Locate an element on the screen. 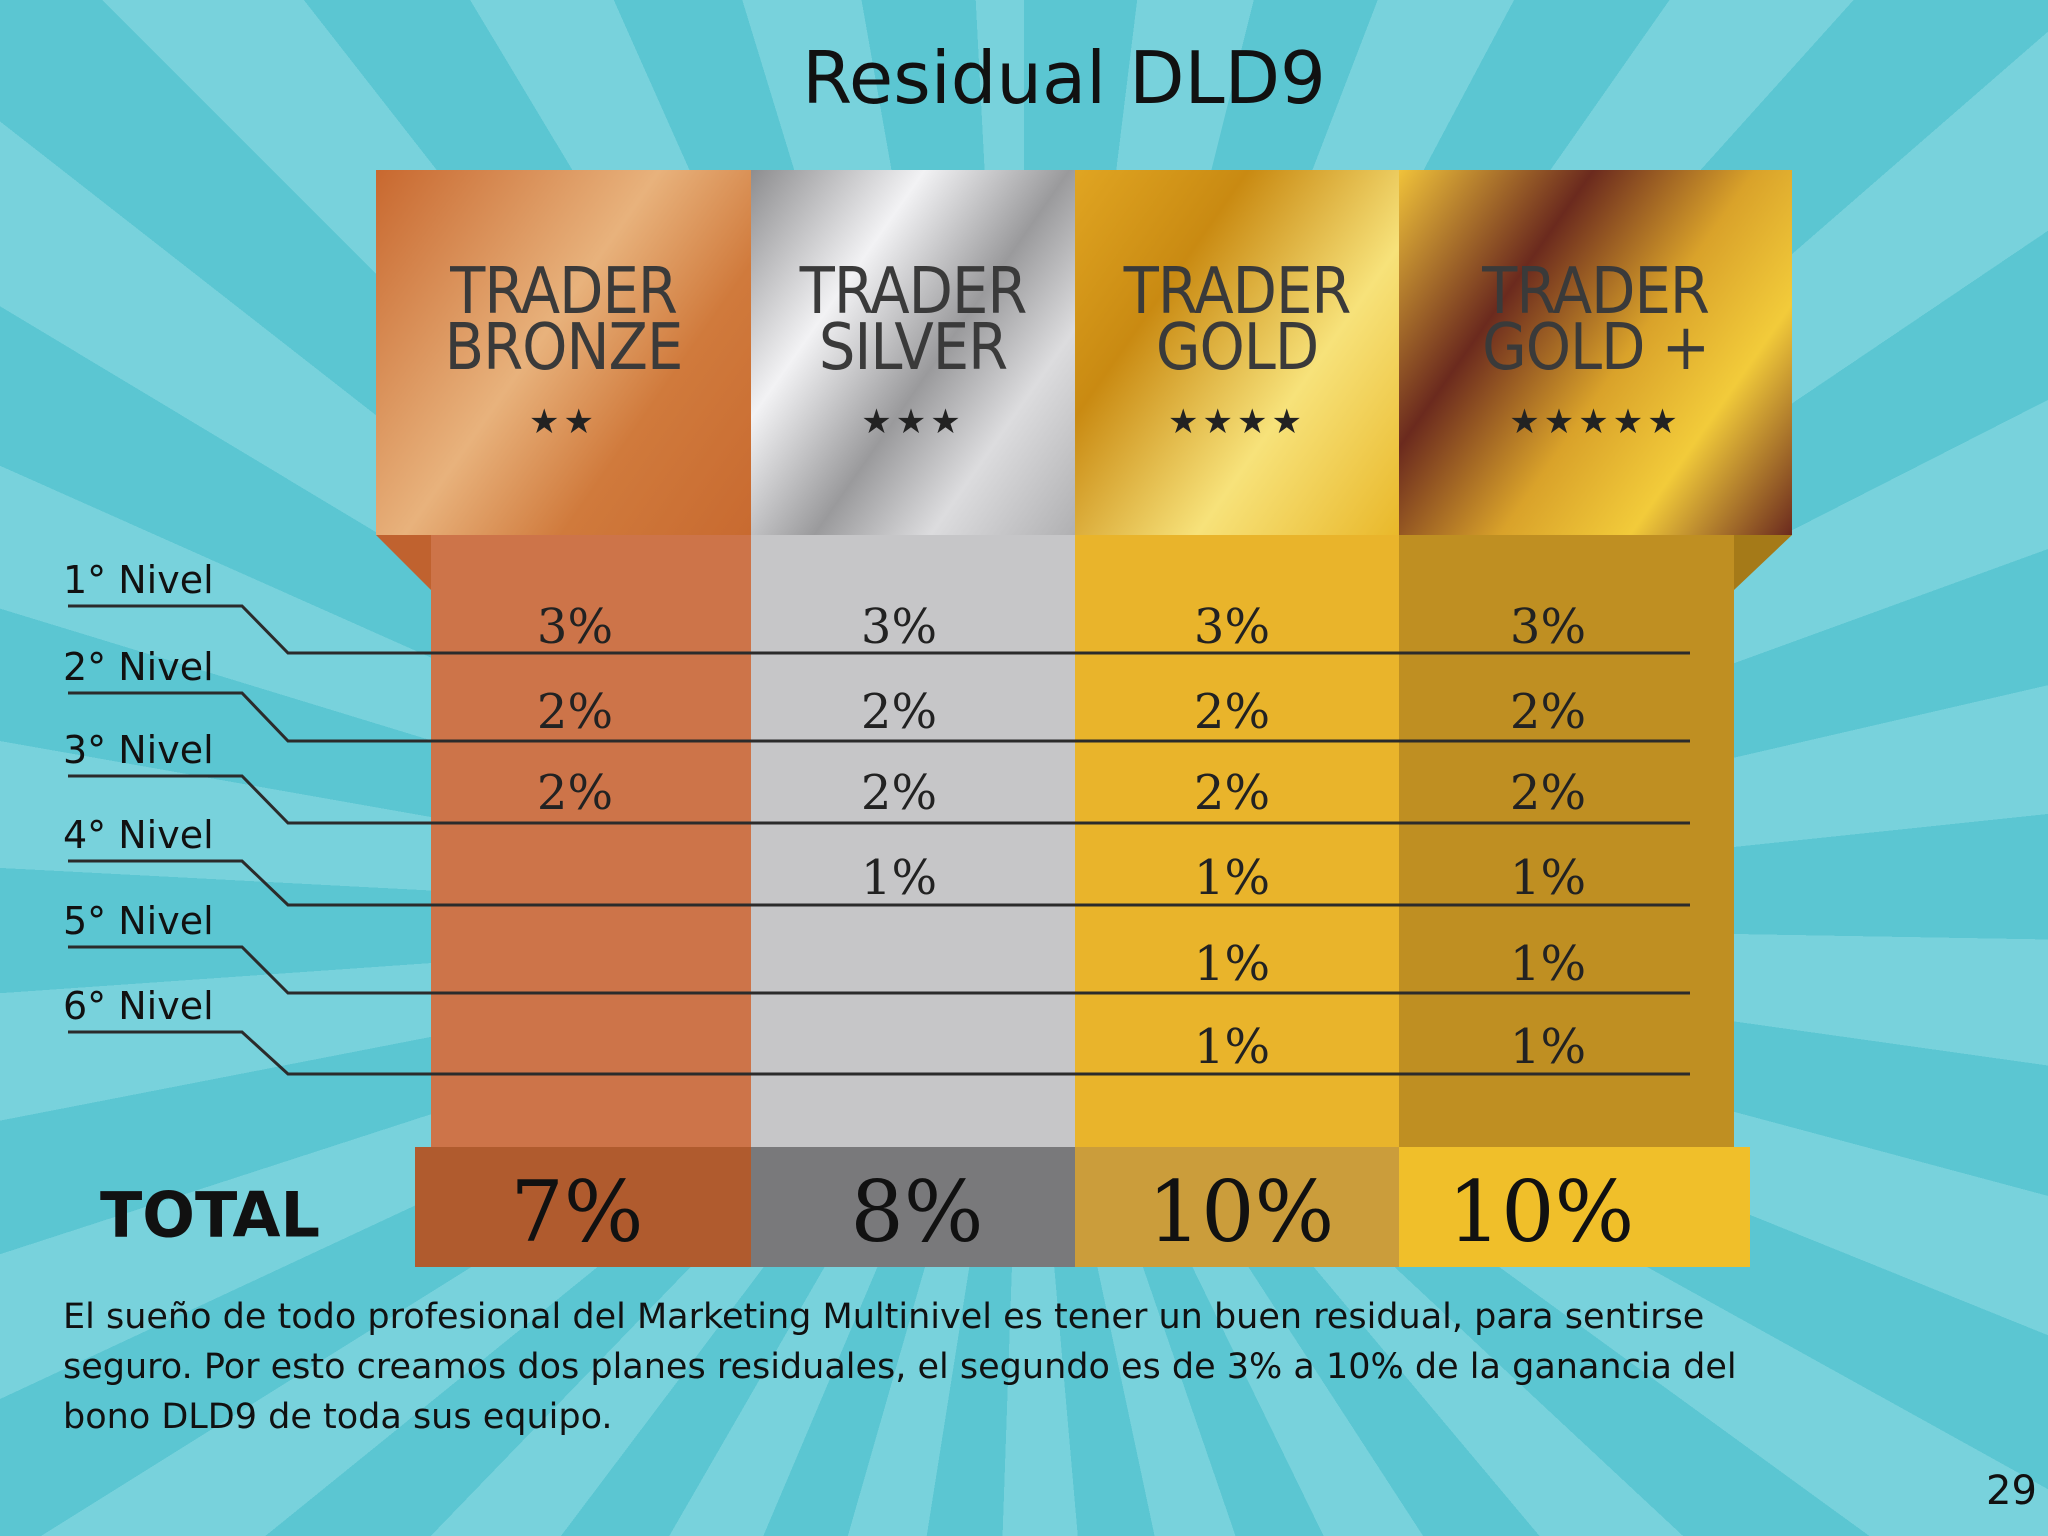  total-label: TOTAL is located at coordinates (210, 1215).